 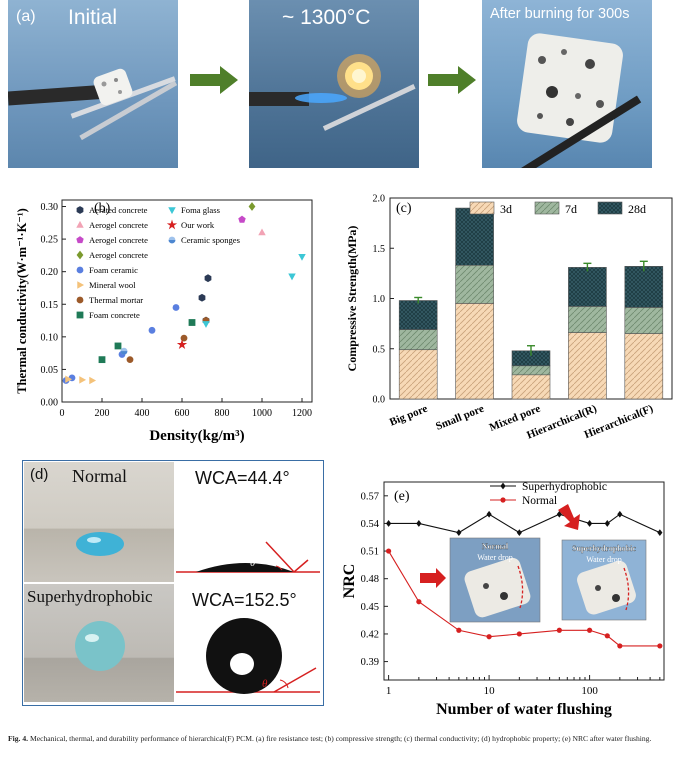 What do you see at coordinates (326, 17) in the screenshot?
I see `panel-a-title-burning: ~ 1300°C` at bounding box center [326, 17].